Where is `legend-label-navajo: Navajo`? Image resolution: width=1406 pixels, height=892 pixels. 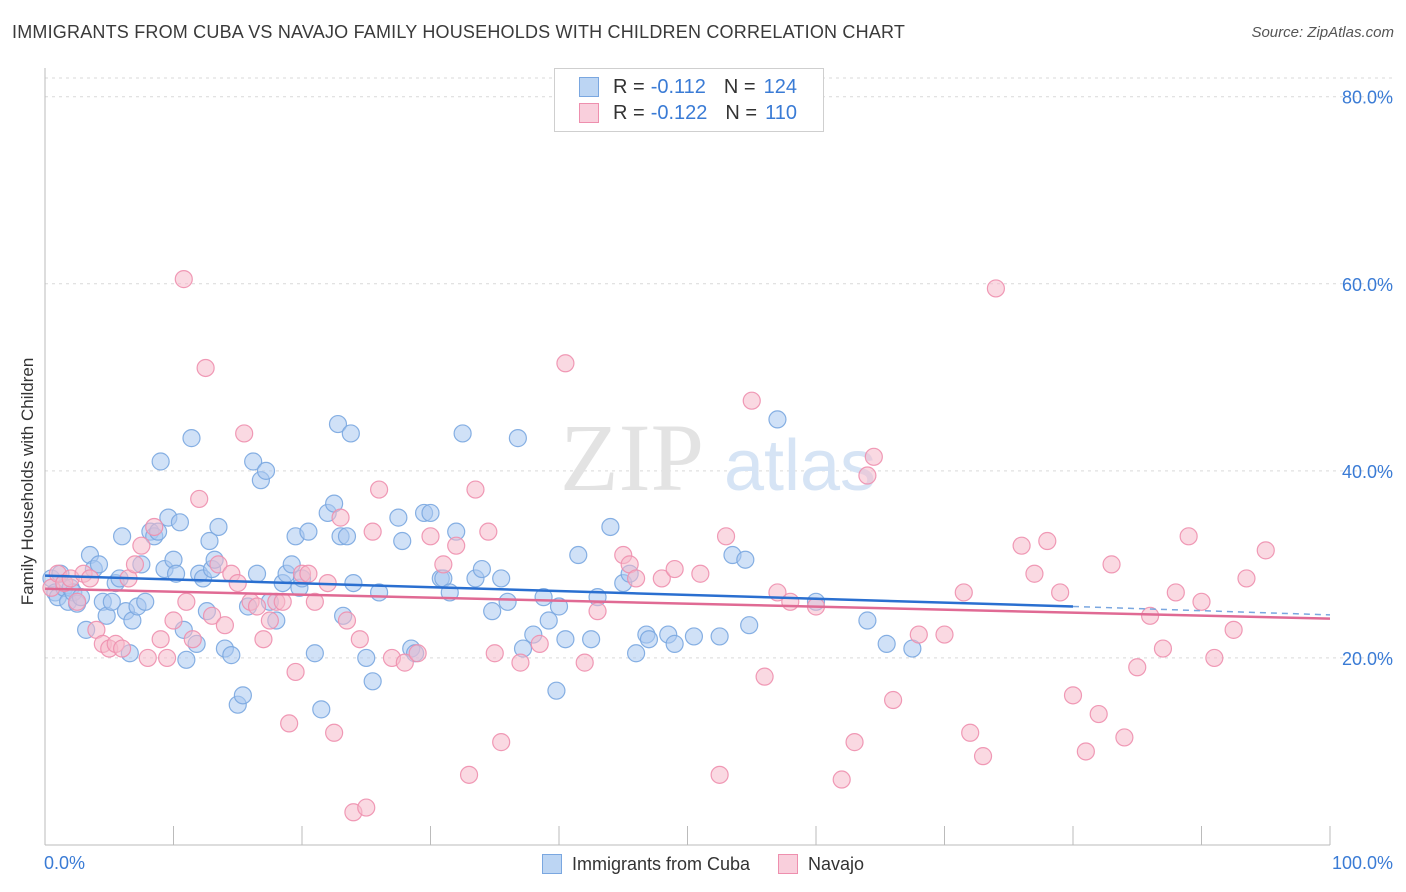 legend-label-navajo: Navajo is located at coordinates (836, 863).